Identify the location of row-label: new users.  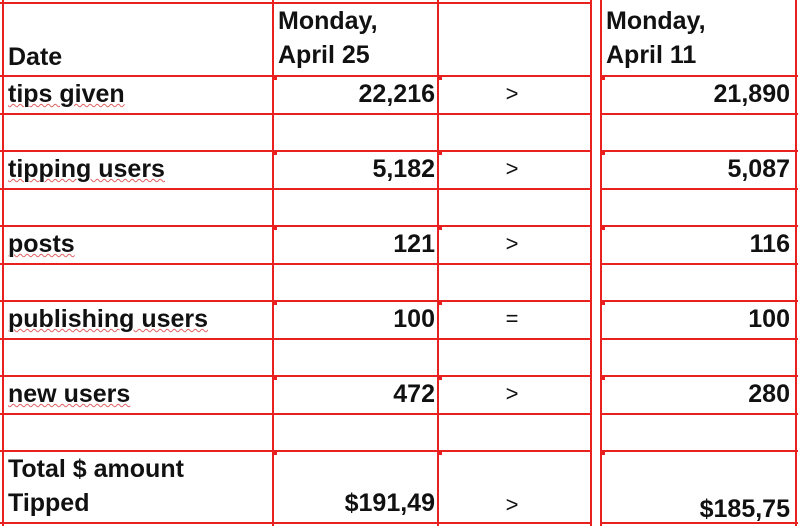
(69, 394).